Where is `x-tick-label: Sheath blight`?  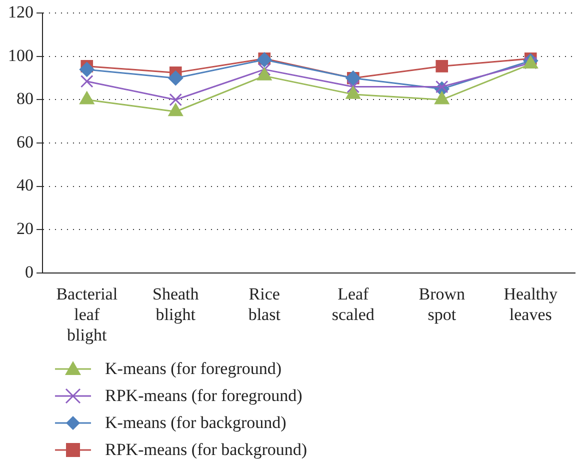
x-tick-label: Sheath blight is located at coordinates (176, 304).